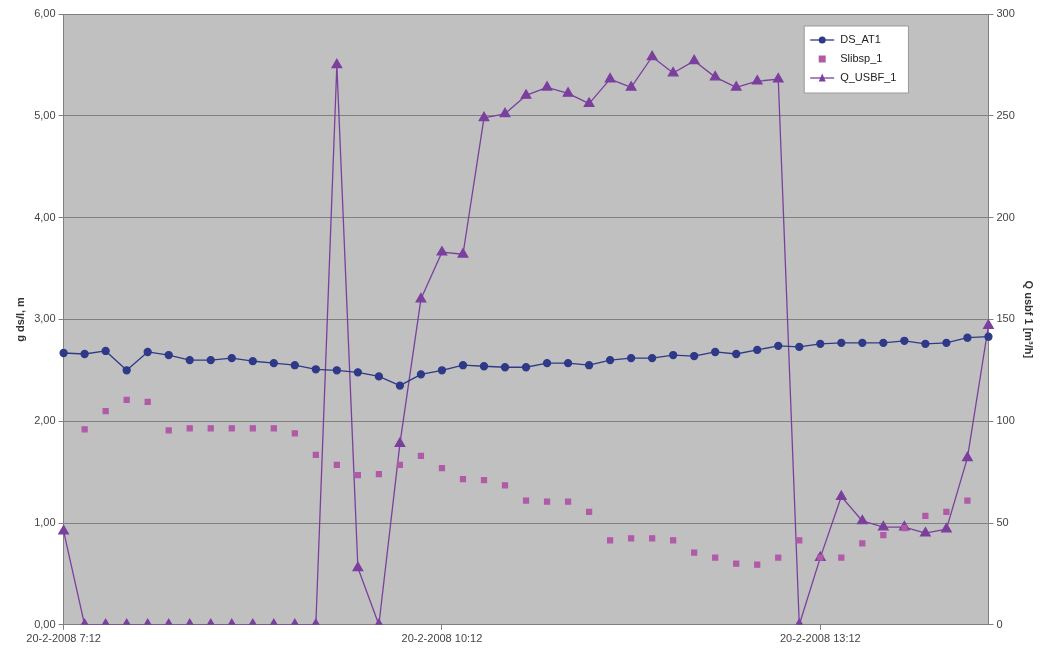 Image resolution: width=1049 pixels, height=657 pixels. What do you see at coordinates (45, 420) in the screenshot?
I see `y-tick-label: 2,00` at bounding box center [45, 420].